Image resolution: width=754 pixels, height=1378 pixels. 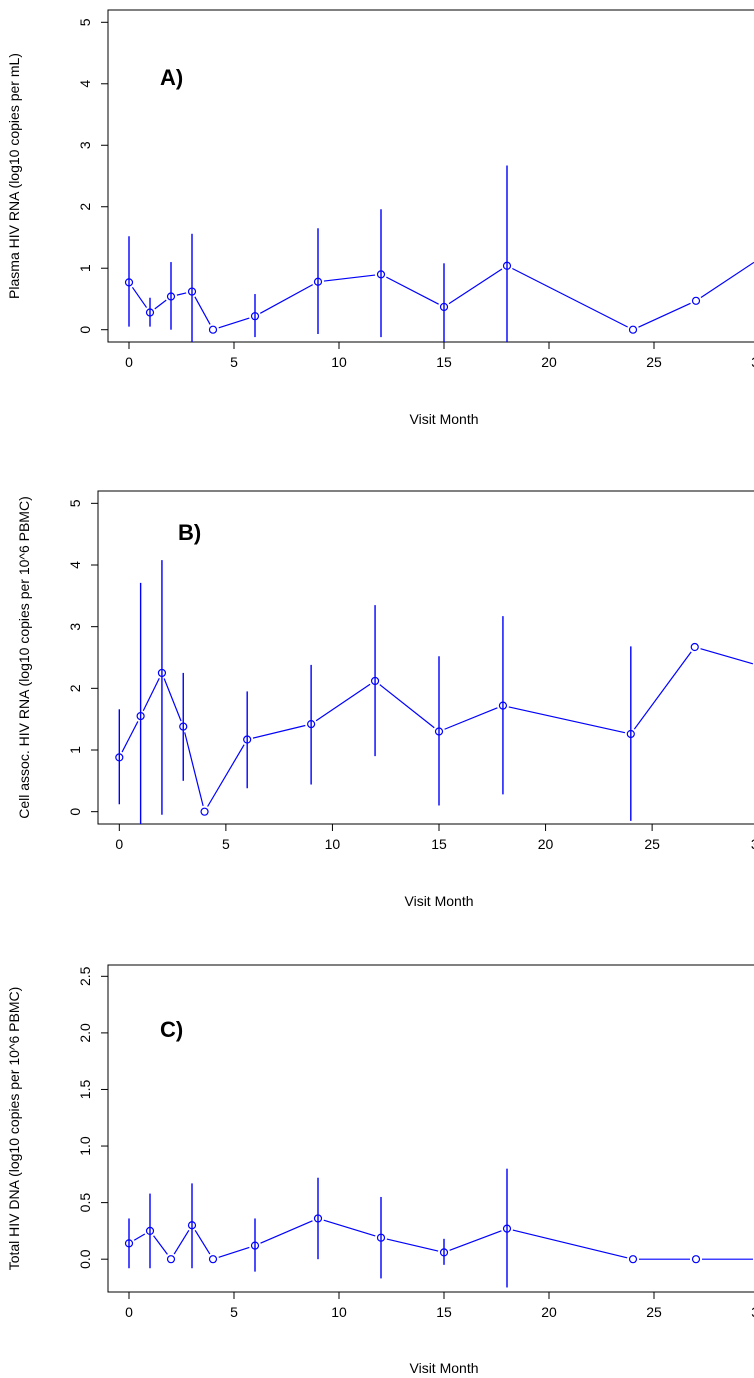 I want to click on panel-label: C), so click(x=171, y=1029).